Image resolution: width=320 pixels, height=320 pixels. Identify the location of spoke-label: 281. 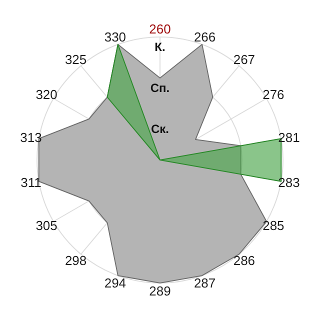
(289, 137).